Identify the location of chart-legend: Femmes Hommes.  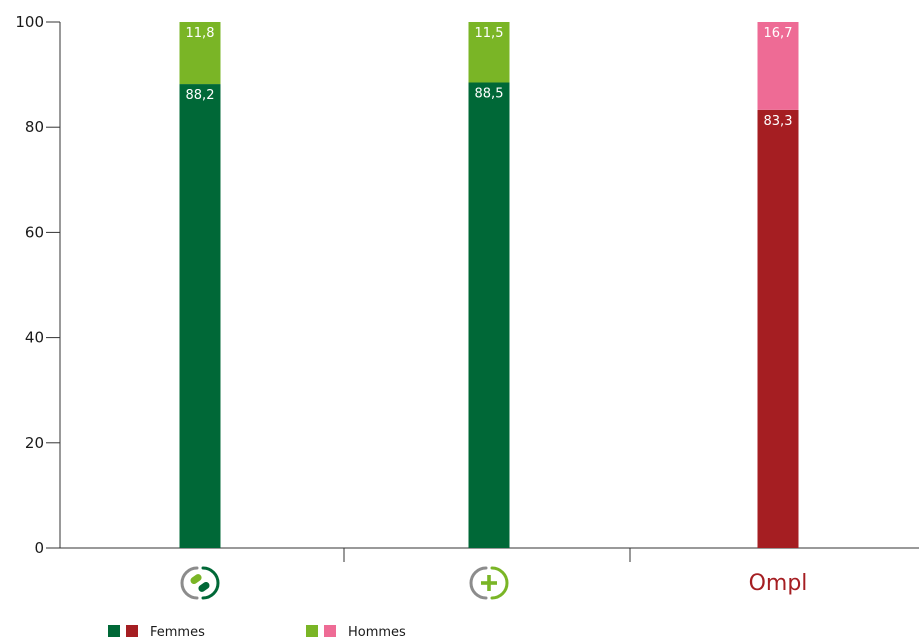
(257, 631).